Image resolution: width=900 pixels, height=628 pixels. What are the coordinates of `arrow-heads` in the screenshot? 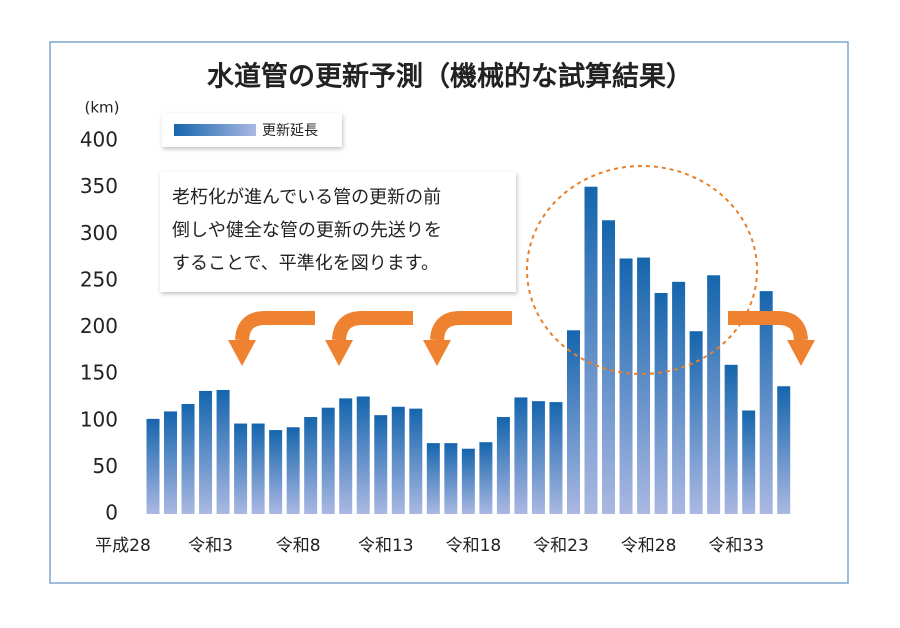 It's located at (521, 353).